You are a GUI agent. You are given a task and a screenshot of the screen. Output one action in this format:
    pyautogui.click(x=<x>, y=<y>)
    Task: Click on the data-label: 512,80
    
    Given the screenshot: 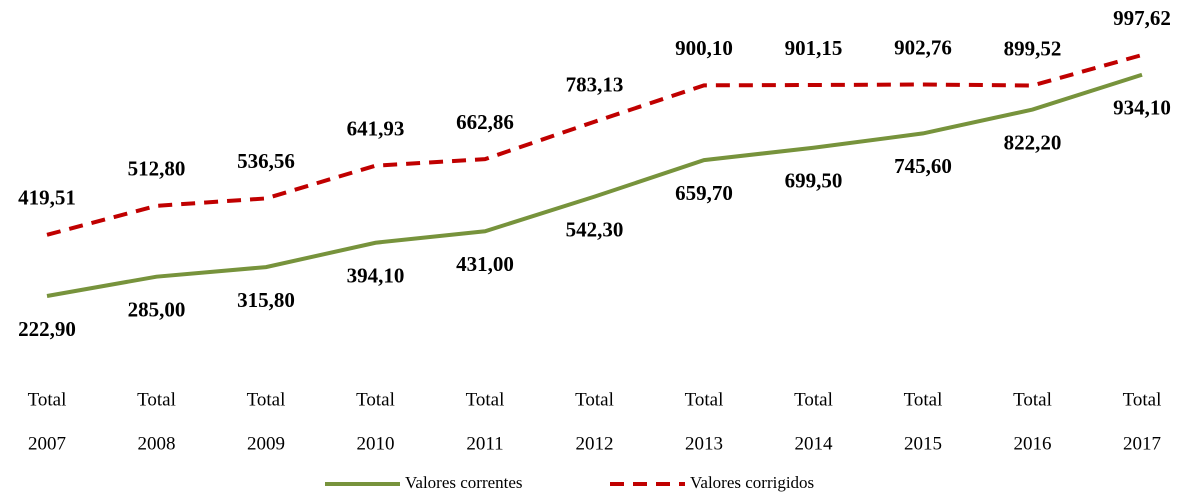 What is the action you would take?
    pyautogui.click(x=157, y=169)
    